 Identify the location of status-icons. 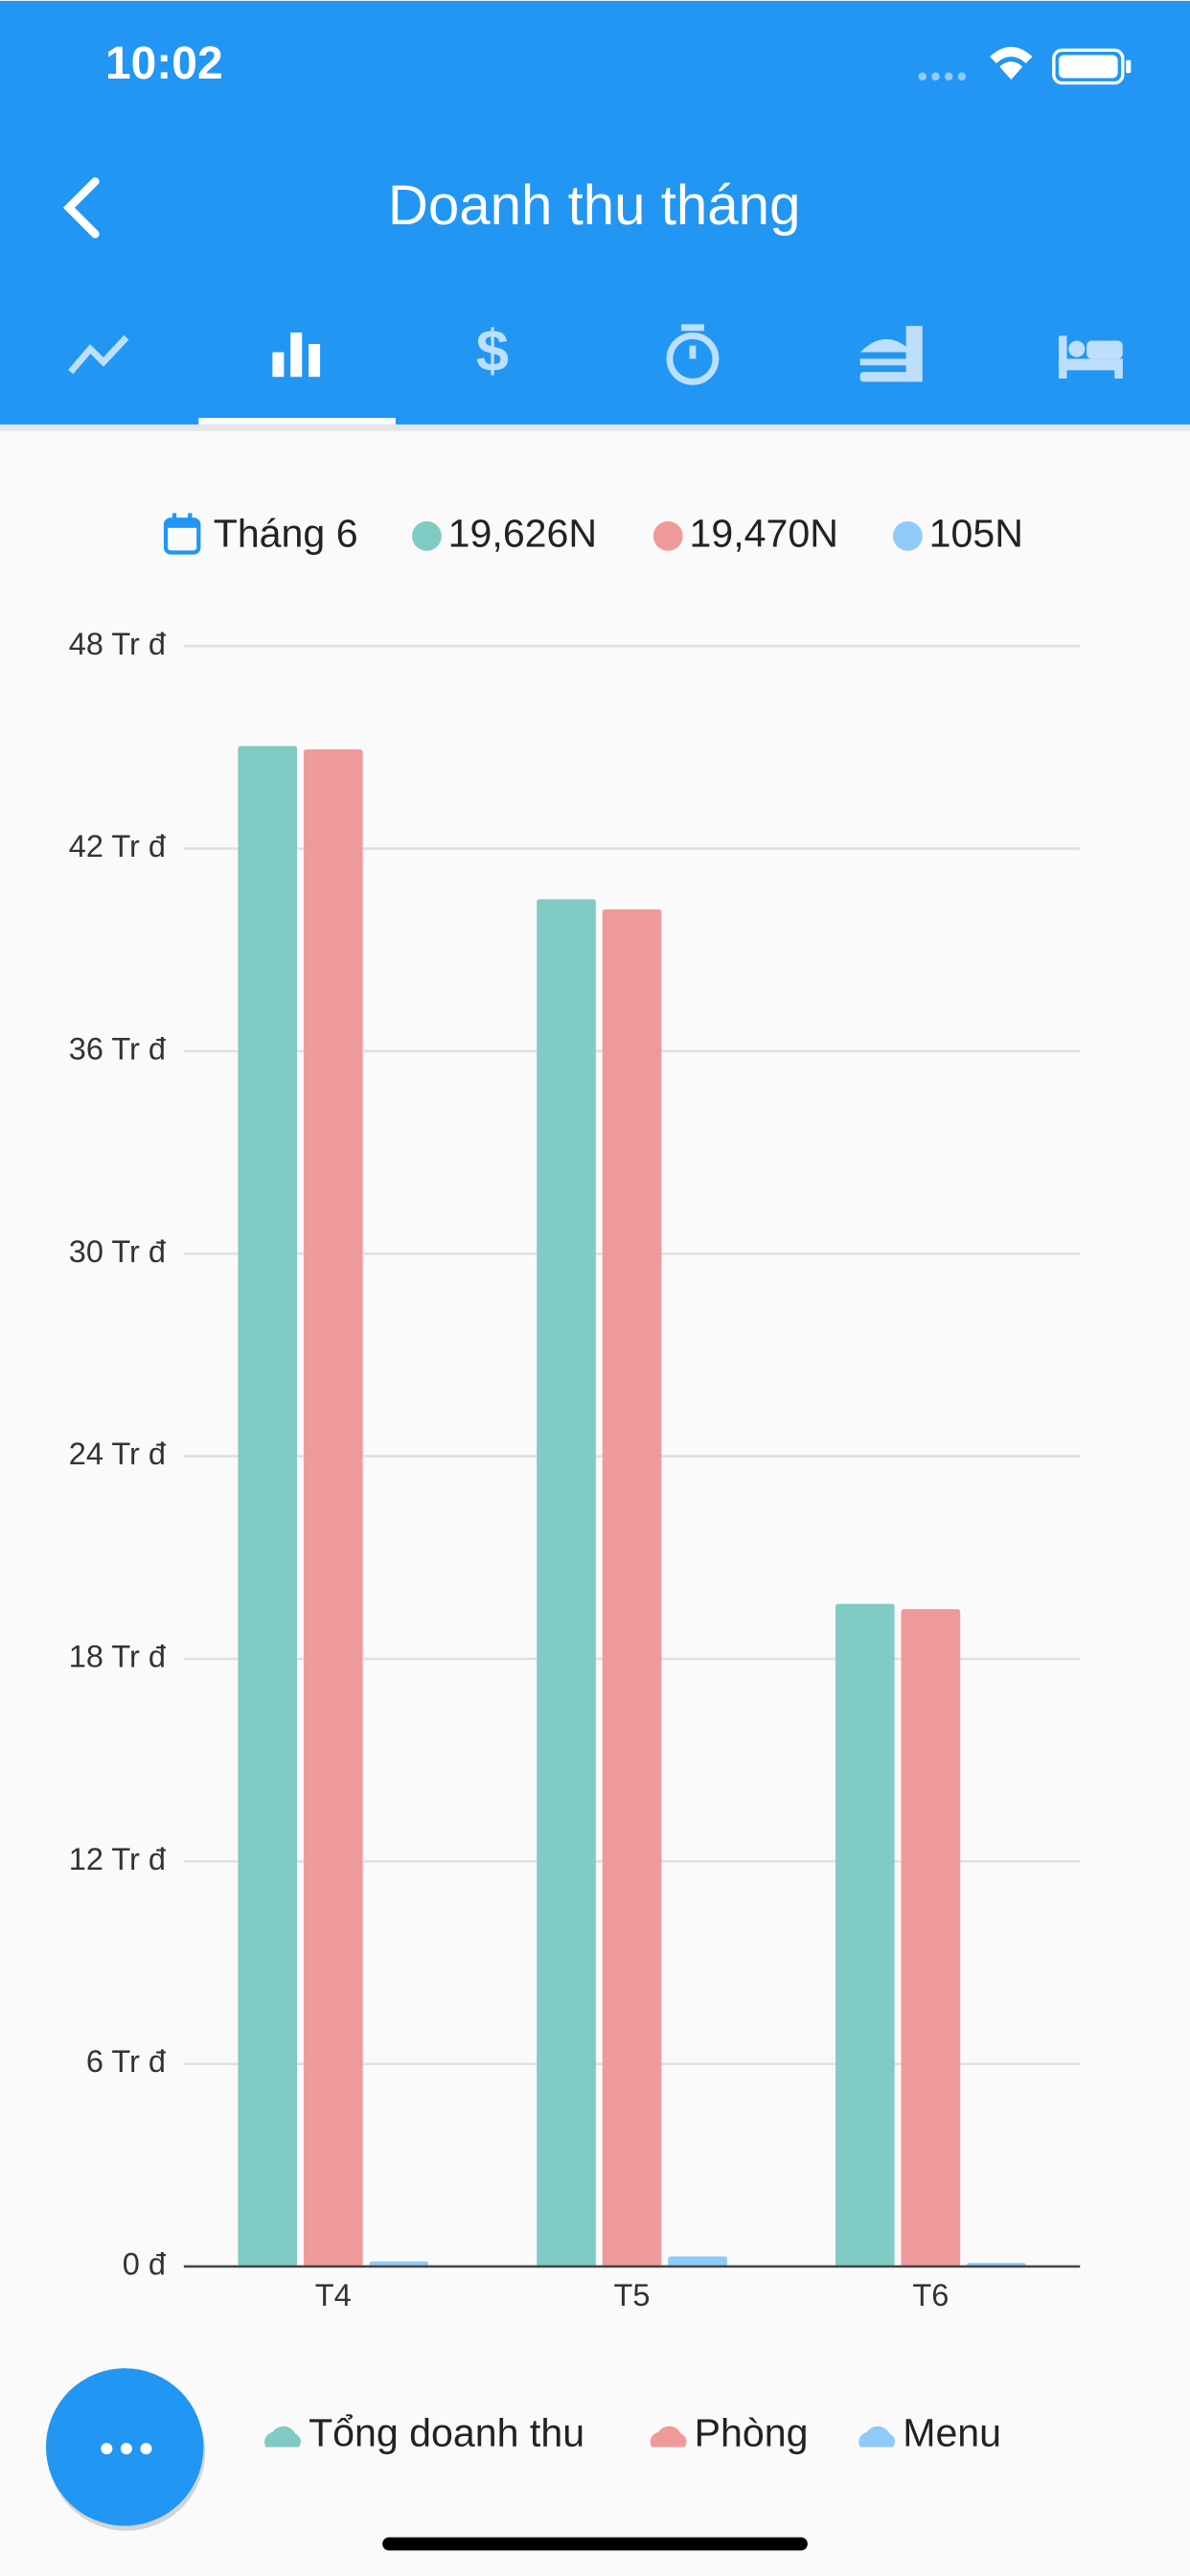
(1025, 65).